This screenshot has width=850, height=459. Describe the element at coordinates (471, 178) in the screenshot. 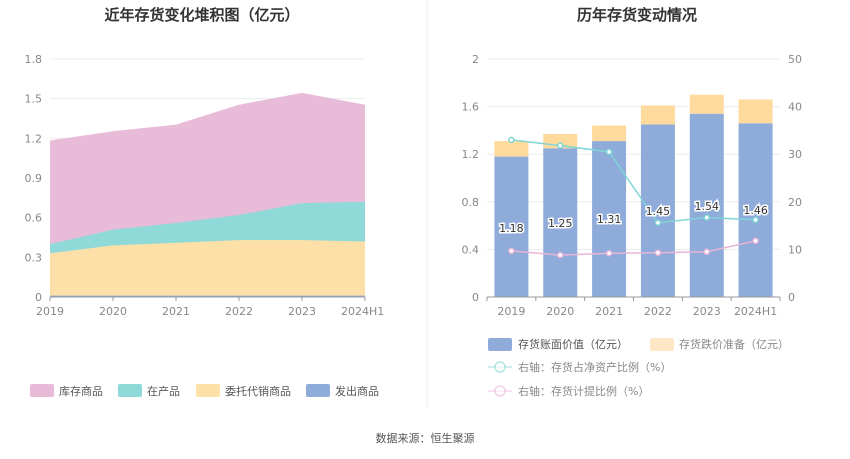

I see `right-y-axis-left: 0 0.4 0.8 1.2 1.6 2` at that location.